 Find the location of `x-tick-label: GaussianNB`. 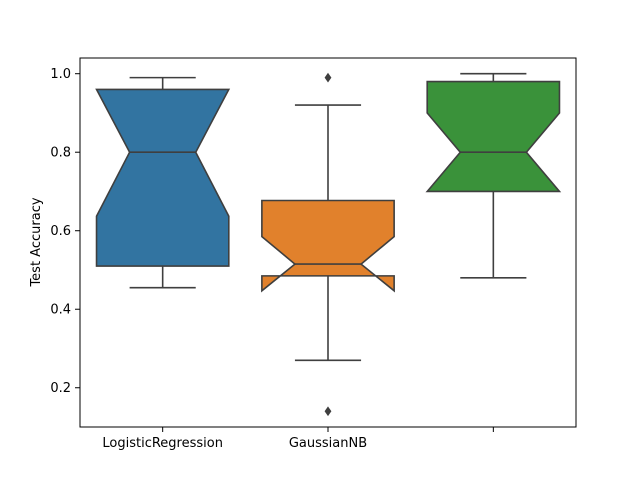

x-tick-label: GaussianNB is located at coordinates (328, 443).